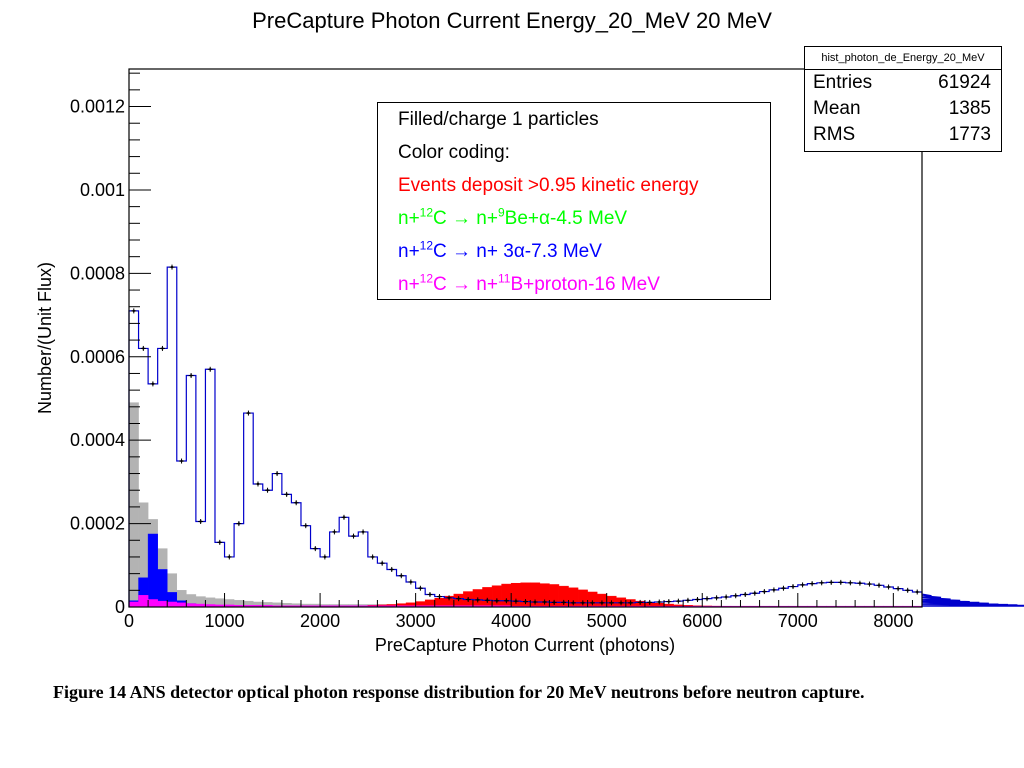 The image size is (1024, 768). What do you see at coordinates (607, 621) in the screenshot?
I see `x-tick-label: 5000` at bounding box center [607, 621].